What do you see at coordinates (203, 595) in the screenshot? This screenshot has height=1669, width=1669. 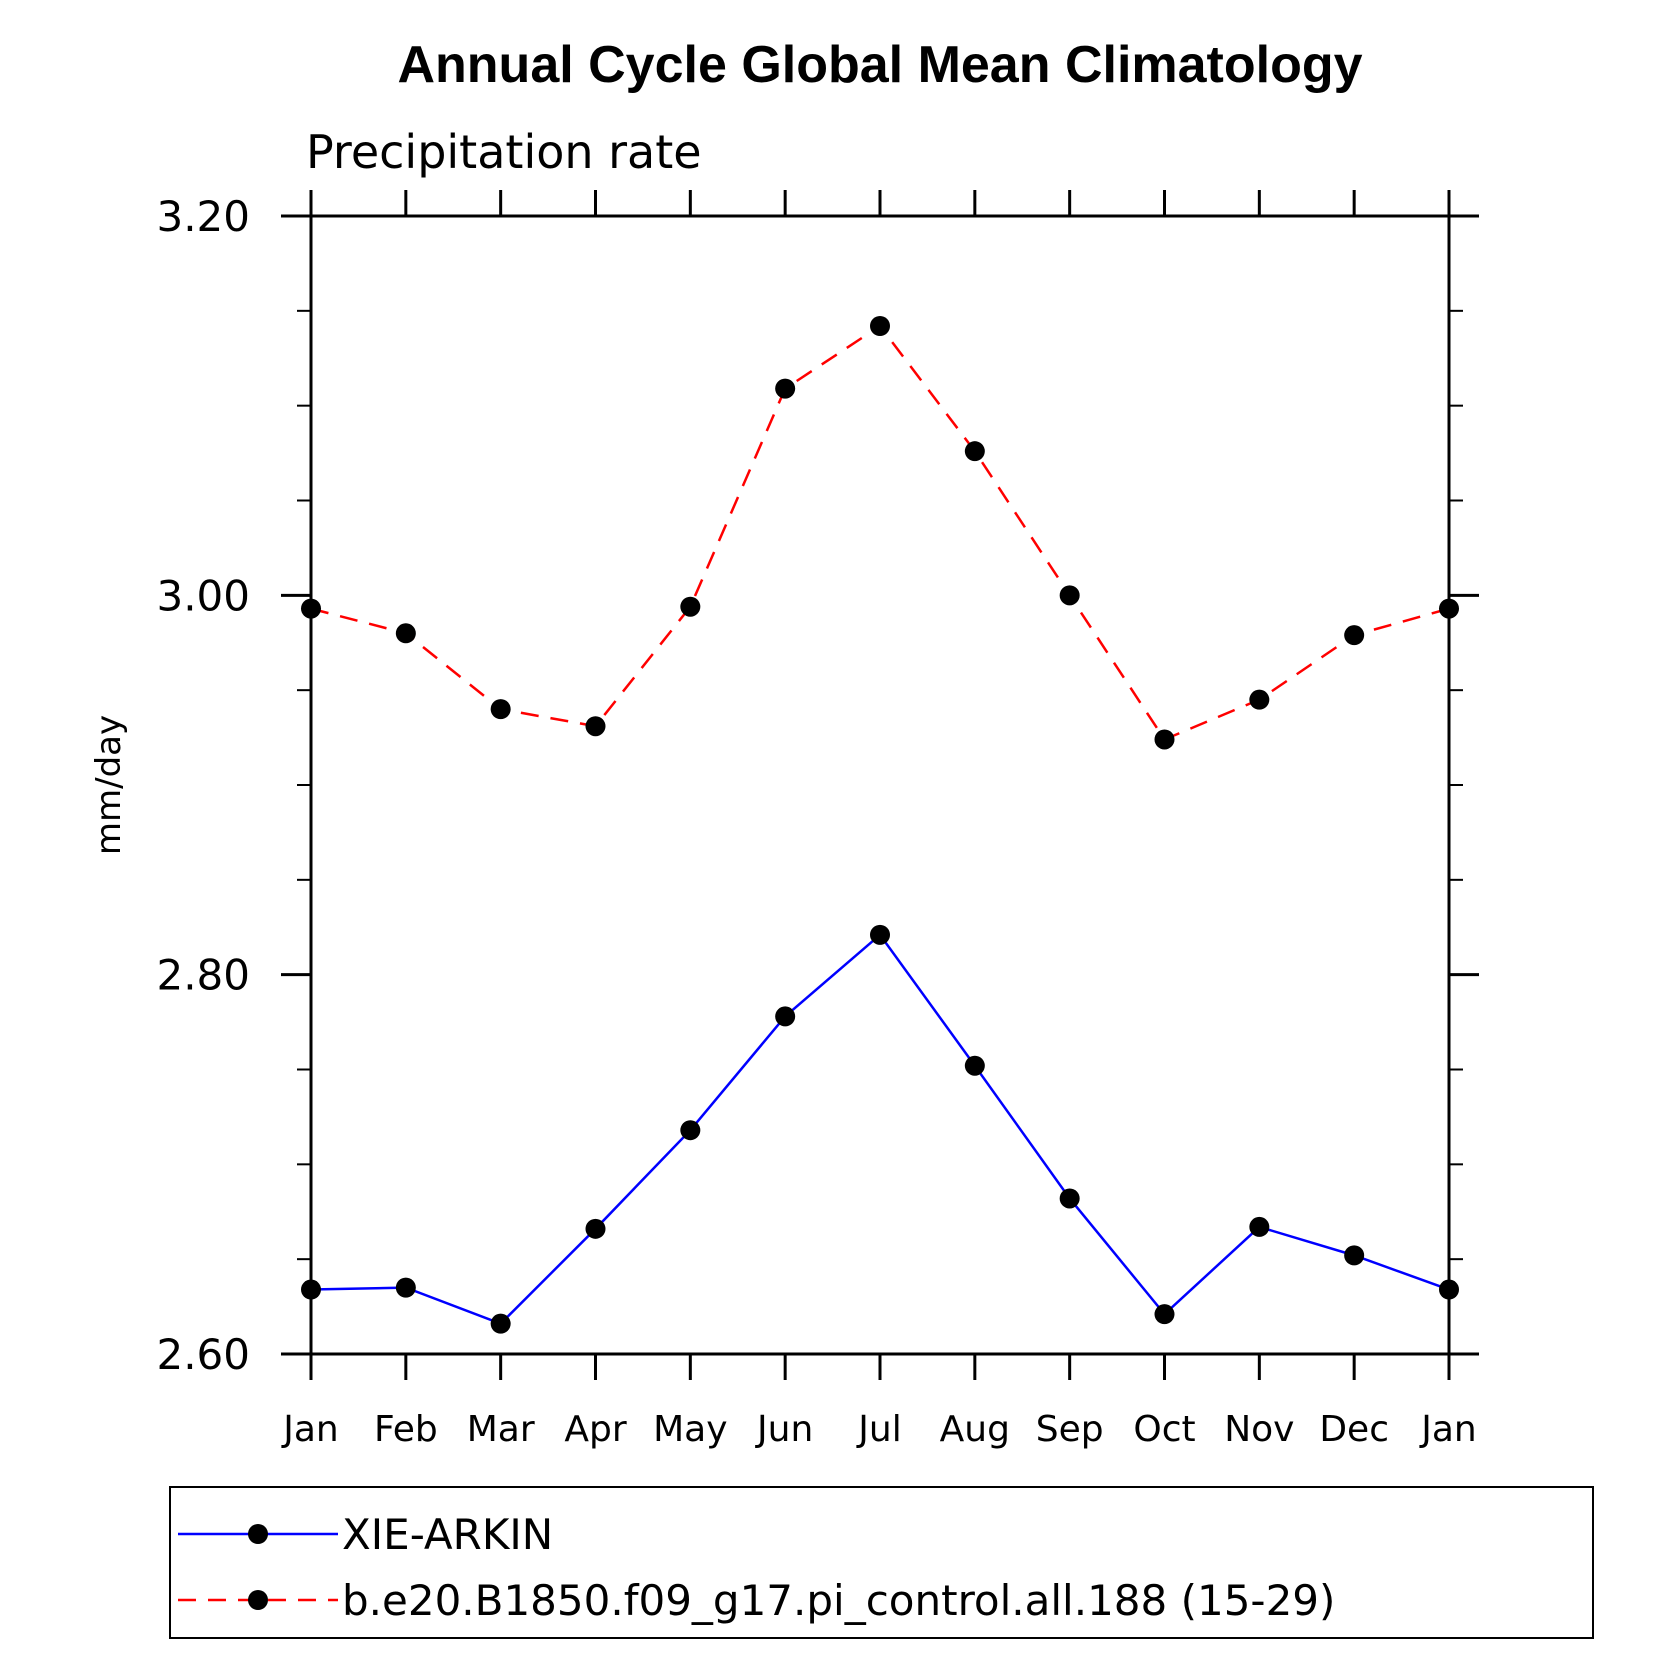 I see `y-tick-label: 3.00` at bounding box center [203, 595].